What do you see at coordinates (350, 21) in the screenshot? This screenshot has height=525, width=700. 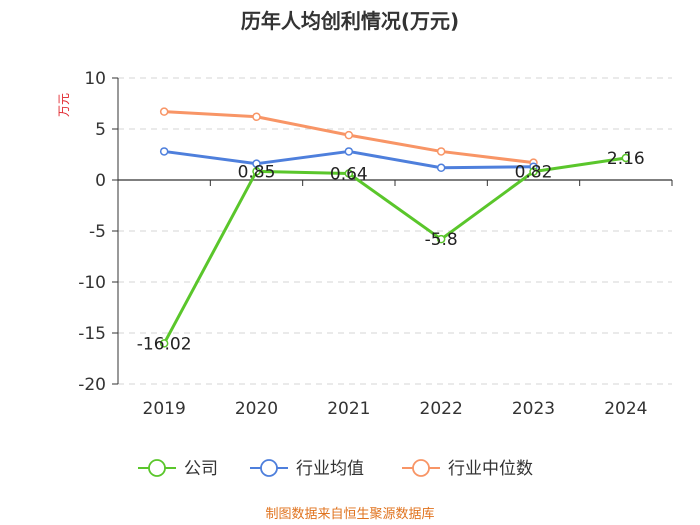 I see `chart-title: 历年人均创利情况(万元)` at bounding box center [350, 21].